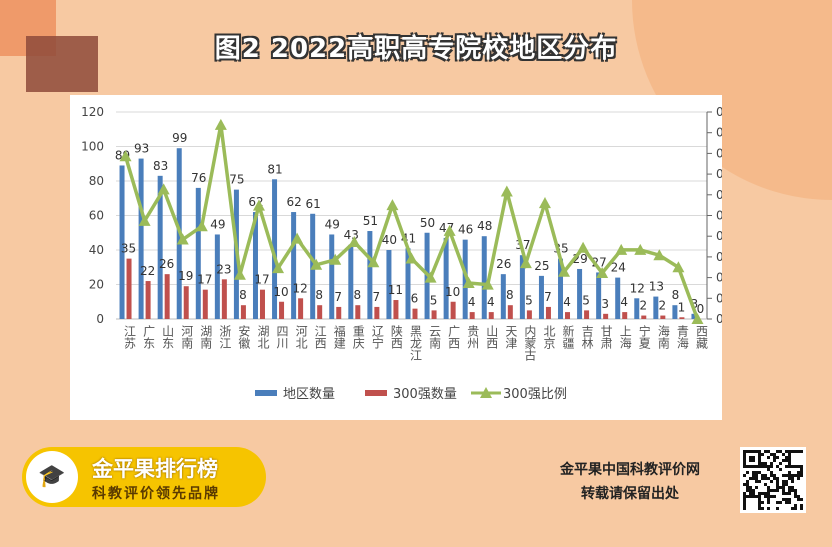 The image size is (832, 547). I want to click on data-label-region: 81, so click(274, 169).